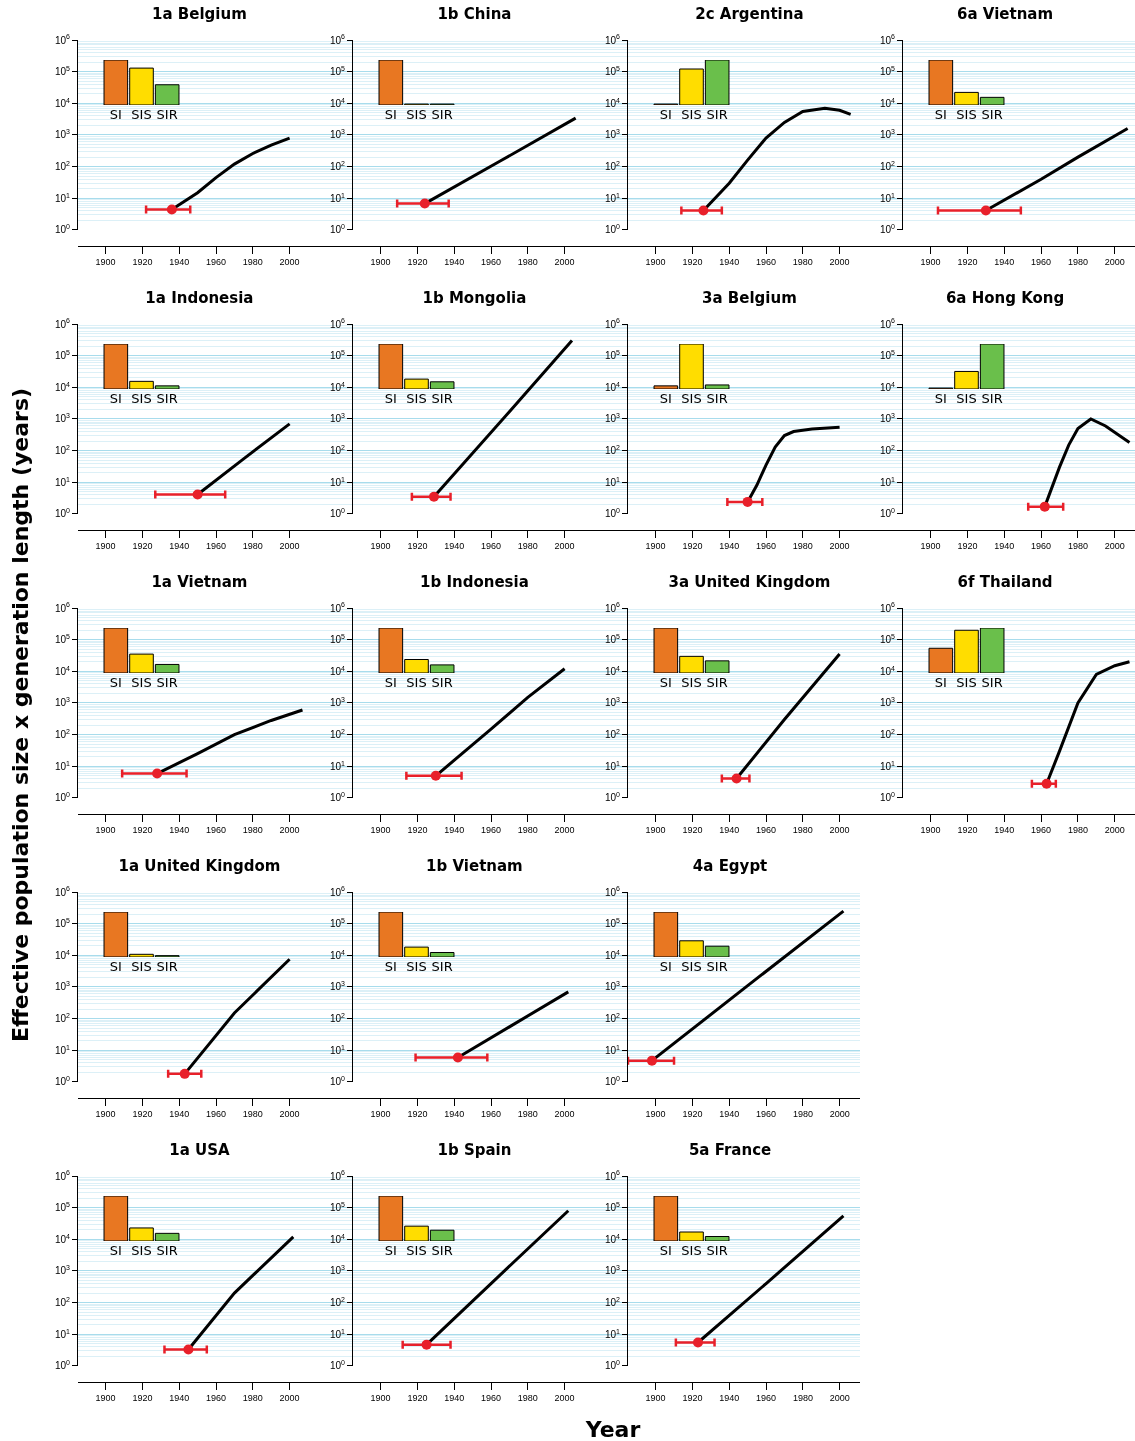  Describe the element at coordinates (200, 1150) in the screenshot. I see `chart-title: 1a USA` at that location.